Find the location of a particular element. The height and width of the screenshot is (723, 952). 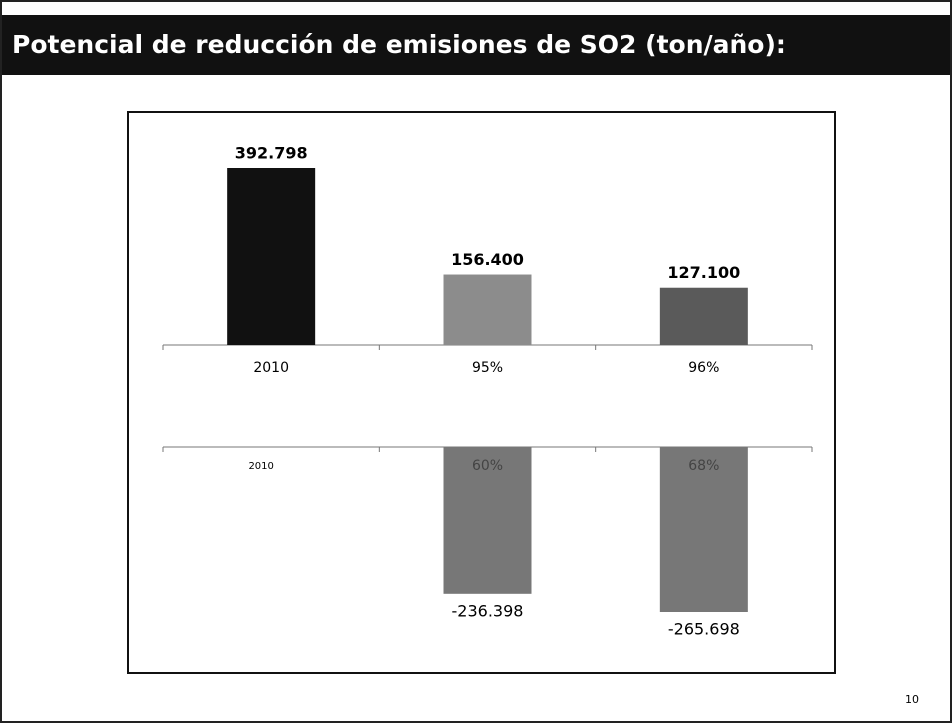

category-label: 95% is located at coordinates (487, 368).